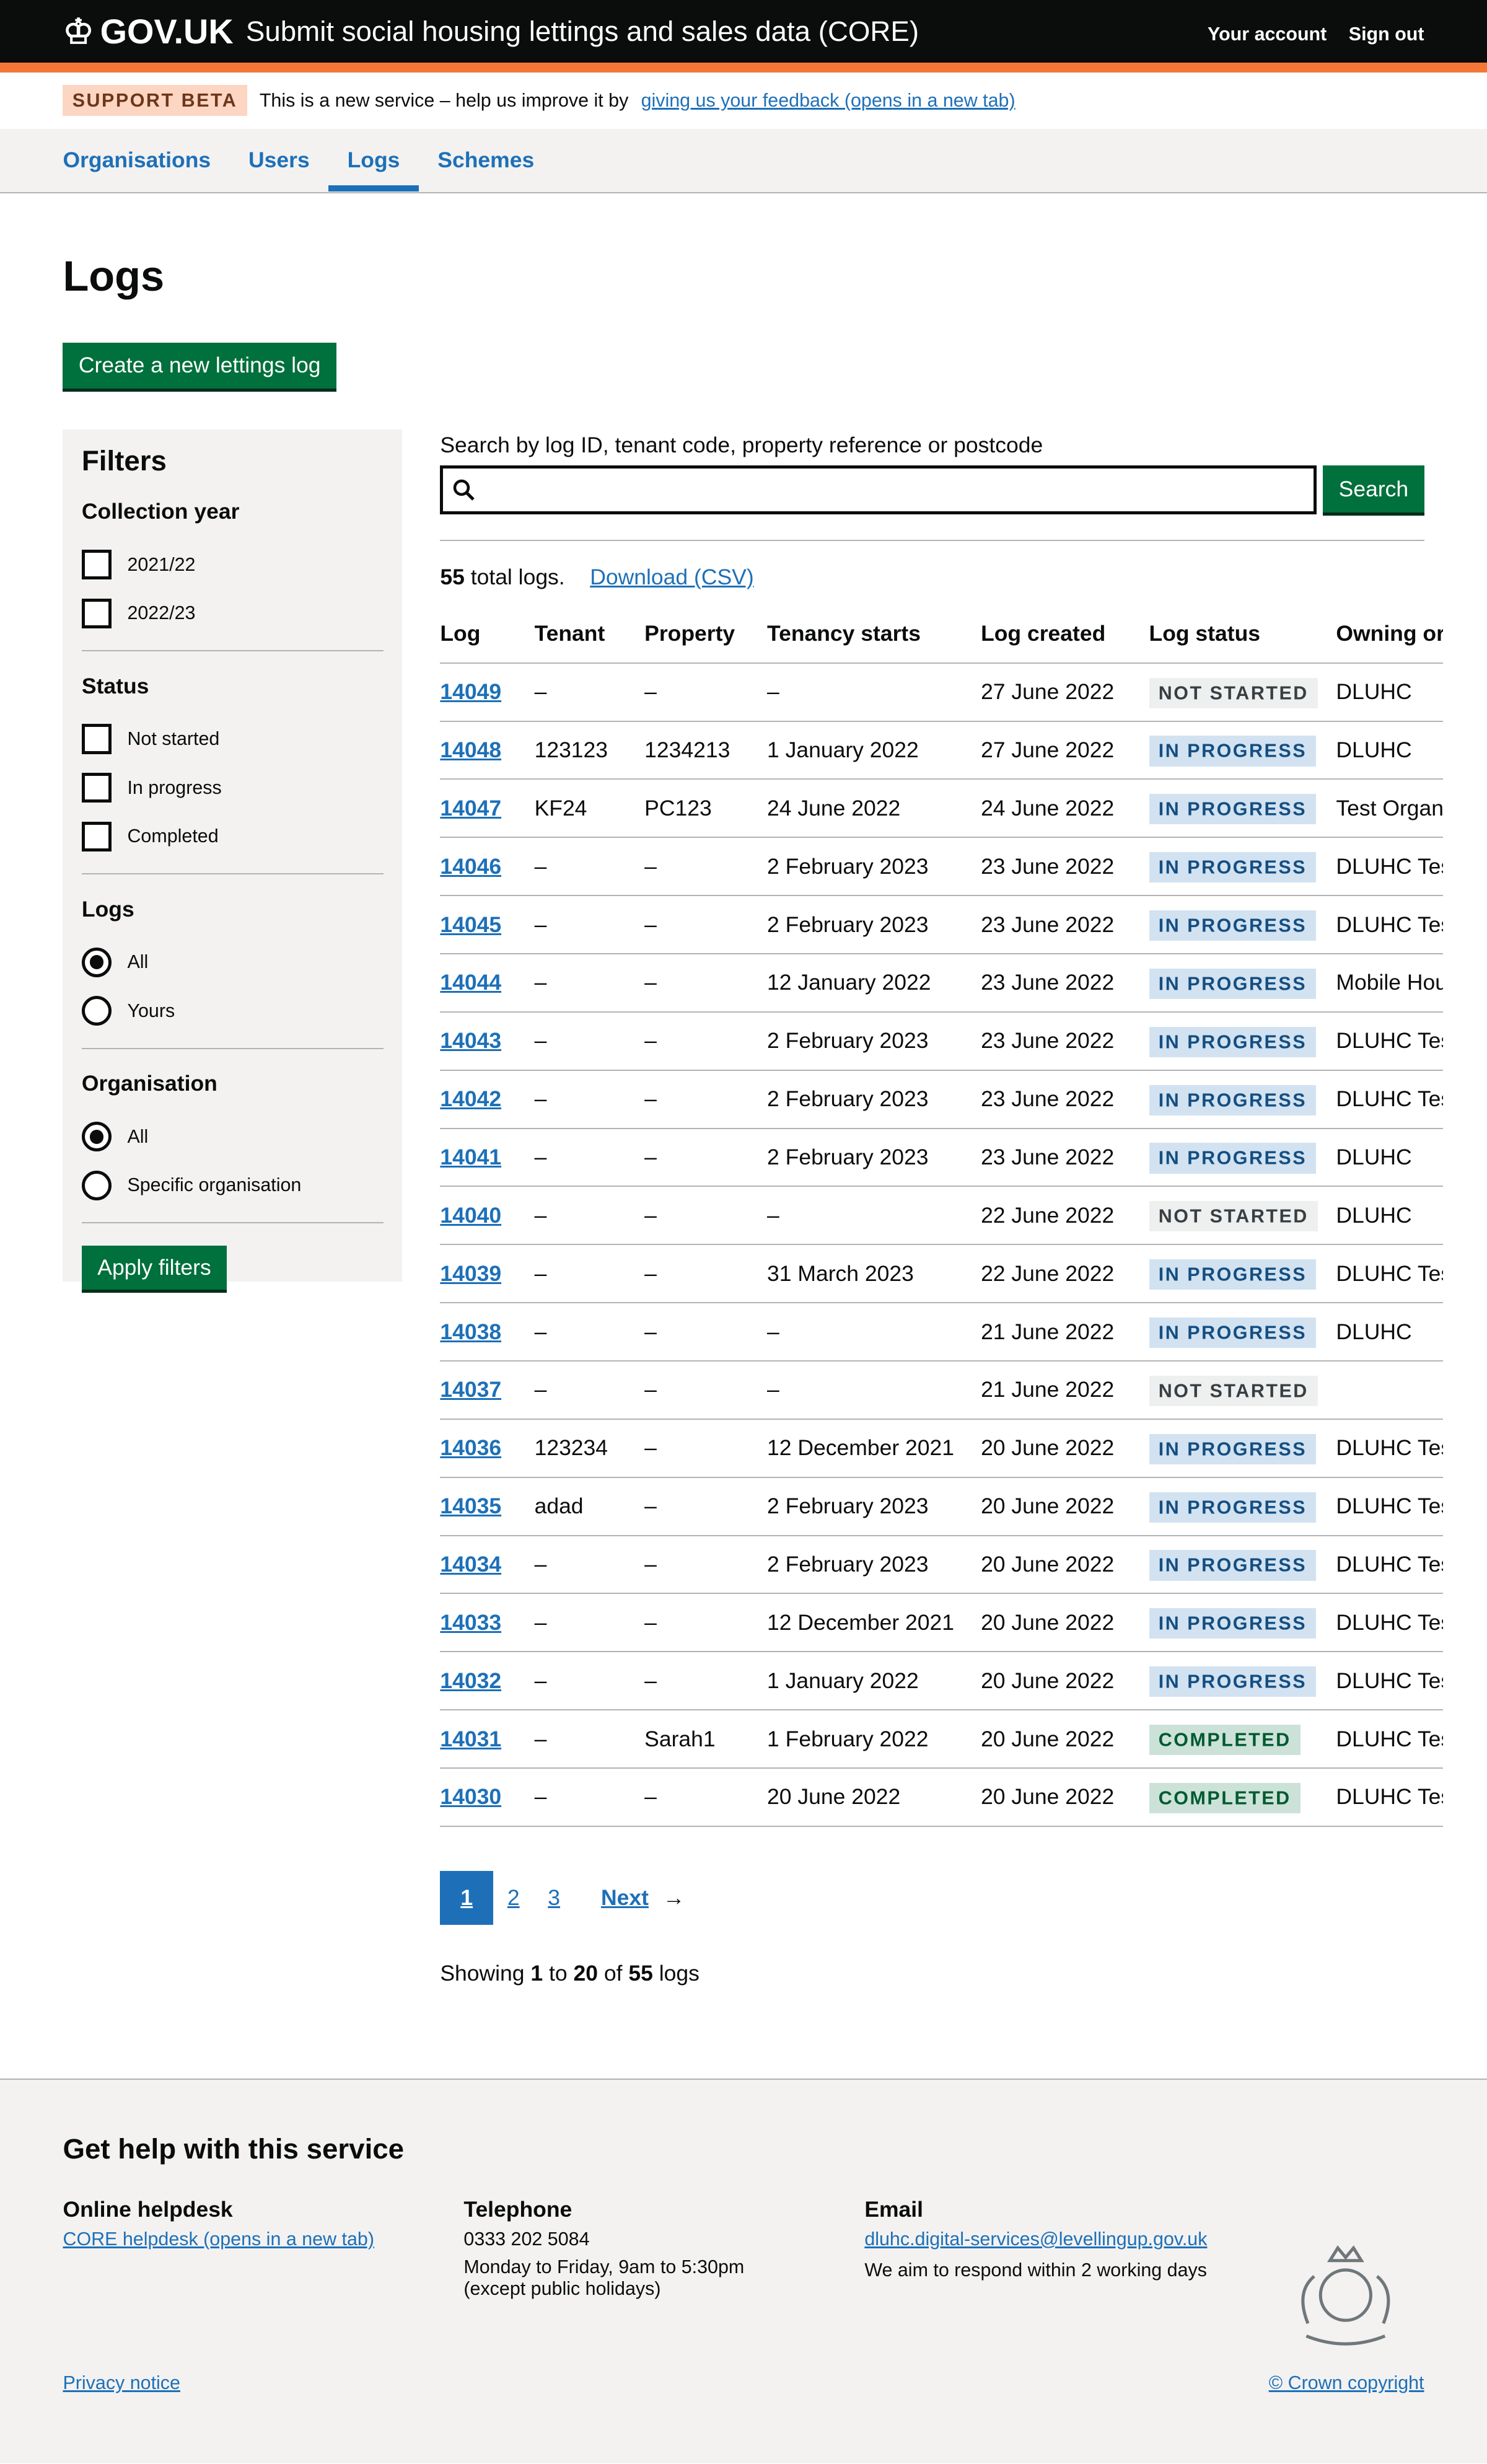 The height and width of the screenshot is (2464, 1487). I want to click on nav-users: Users, so click(279, 160).